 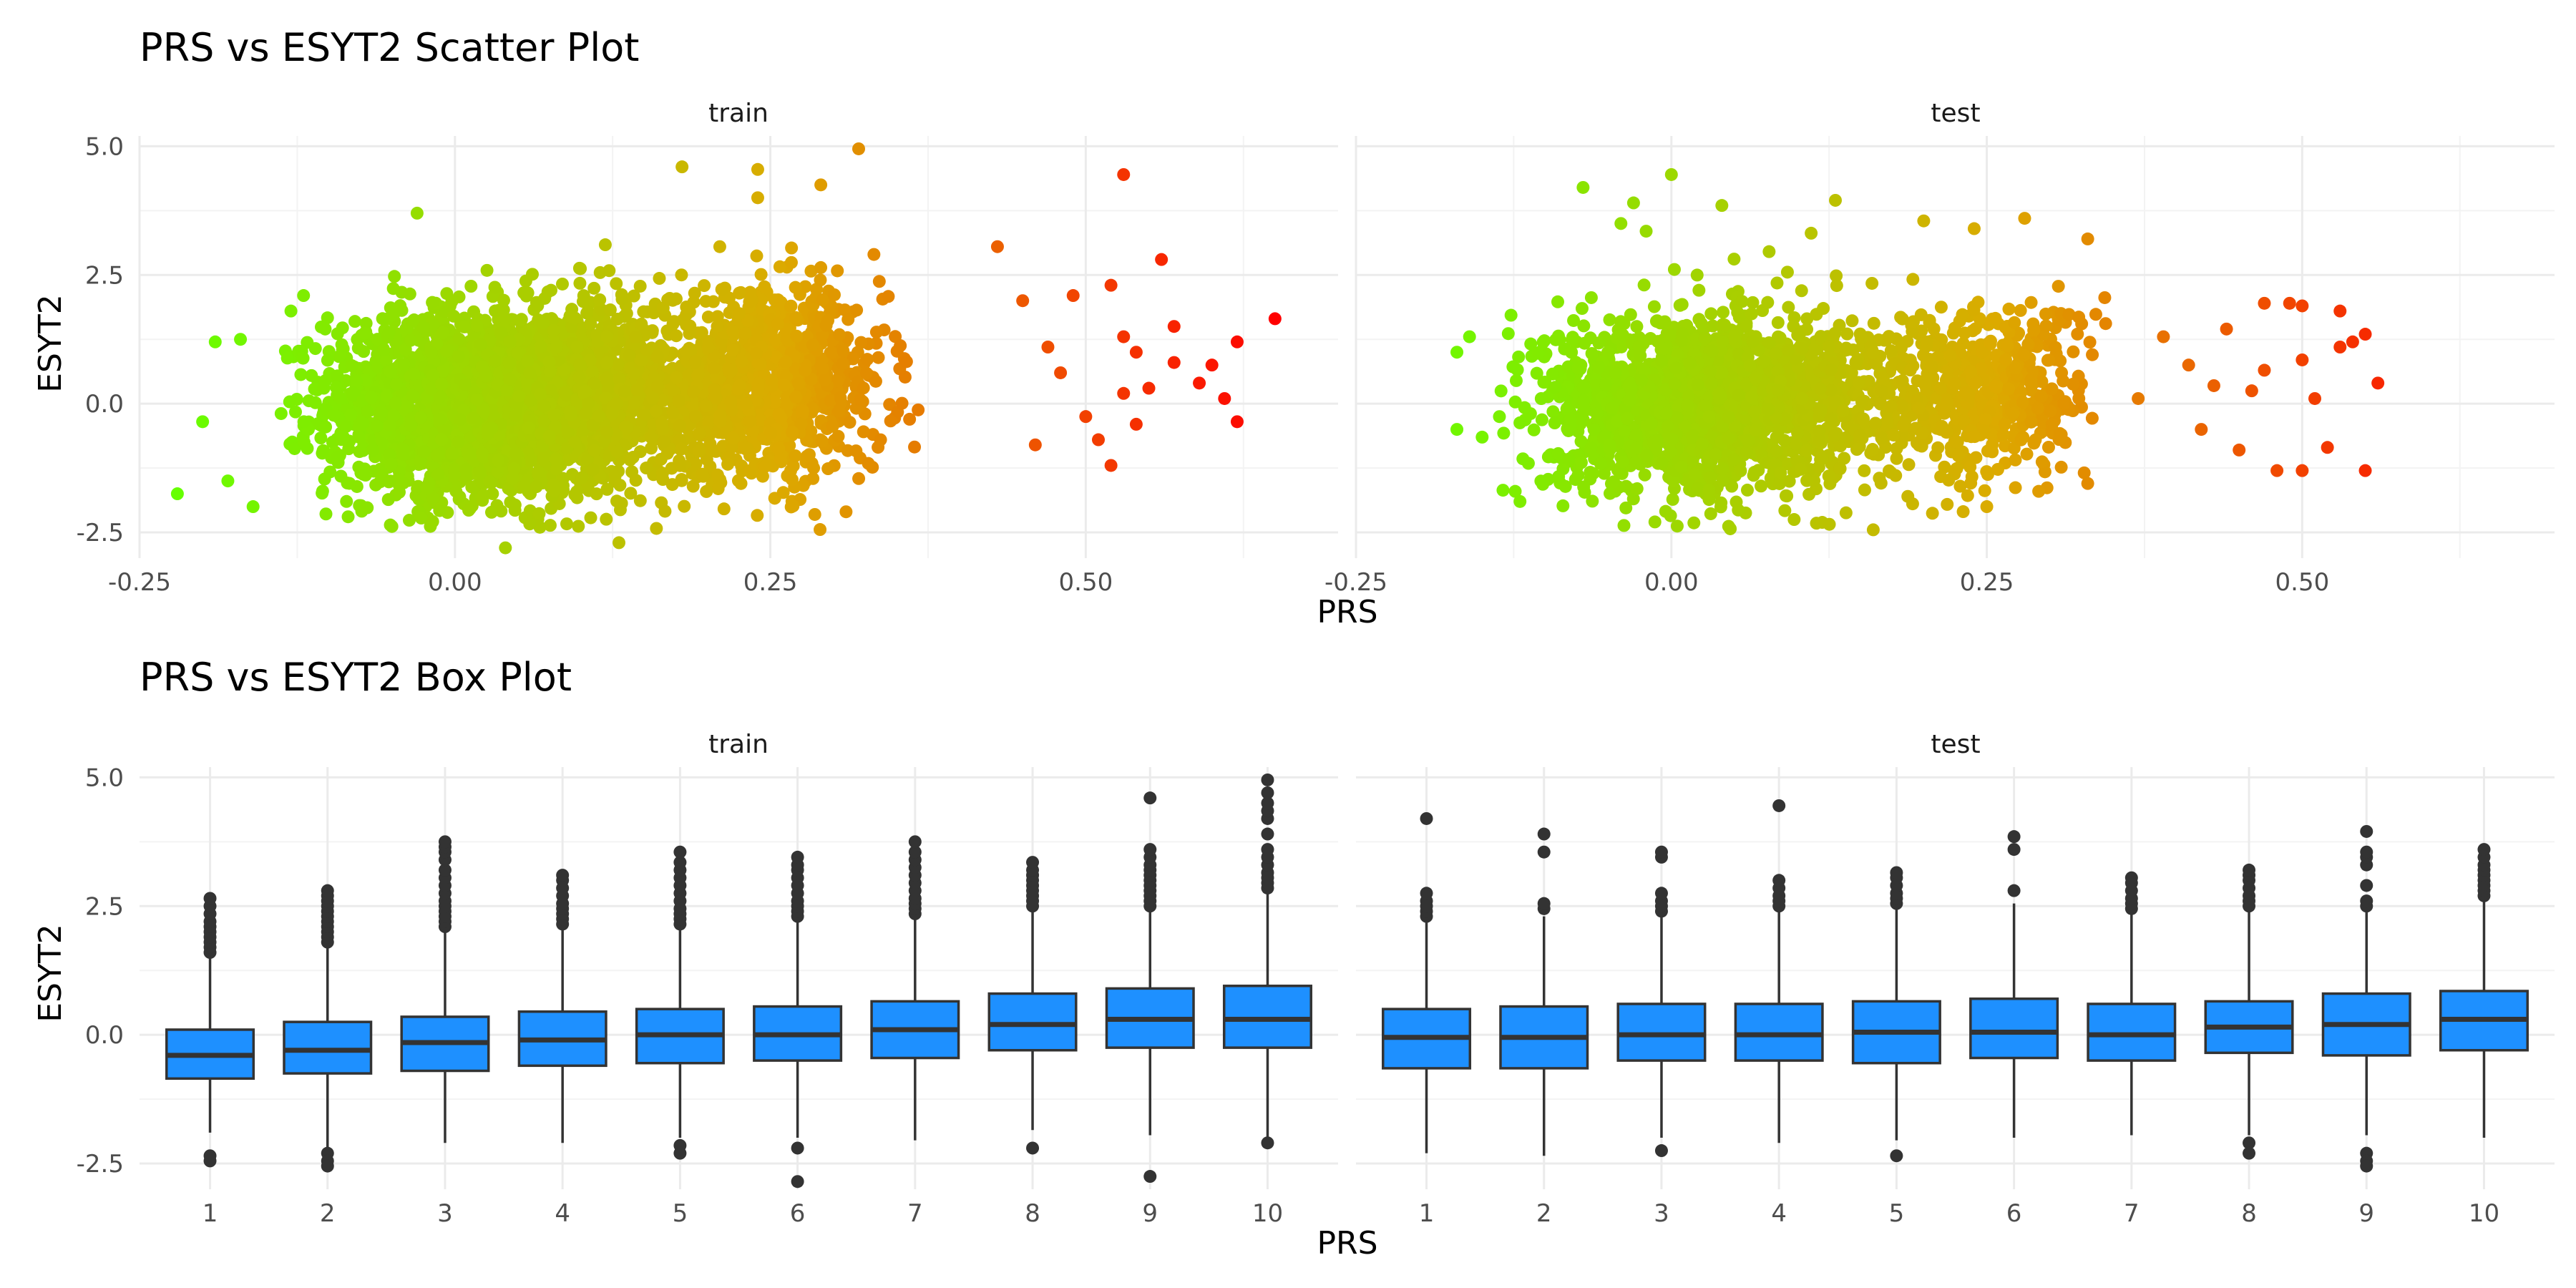 I want to click on scatter-y-tick-label: 0.0, so click(x=104, y=404).